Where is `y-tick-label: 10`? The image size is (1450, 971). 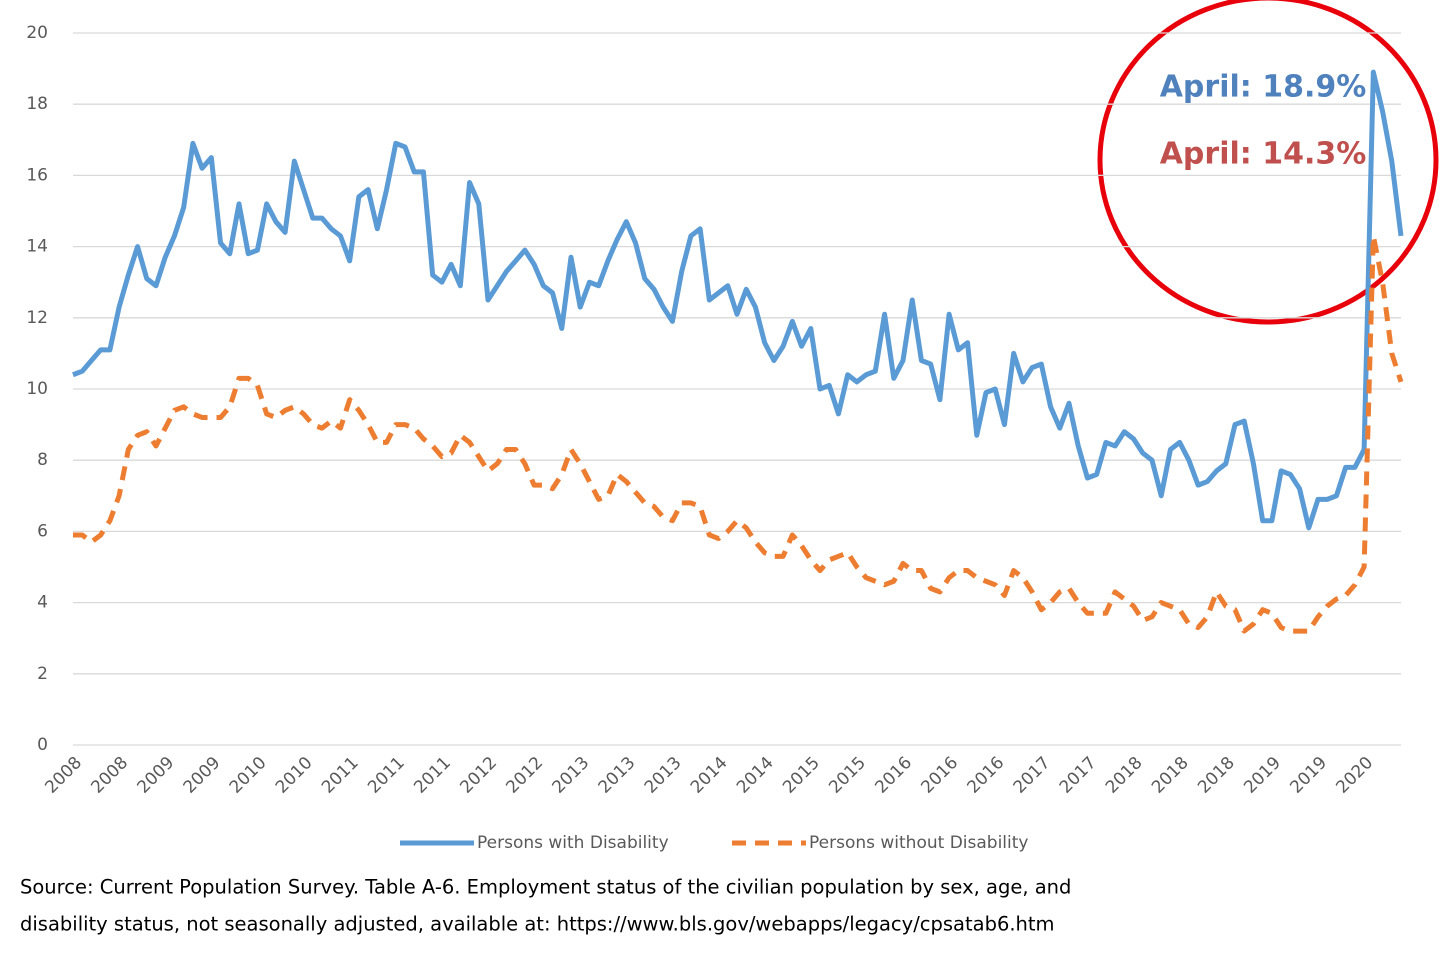
y-tick-label: 10 is located at coordinates (37, 389).